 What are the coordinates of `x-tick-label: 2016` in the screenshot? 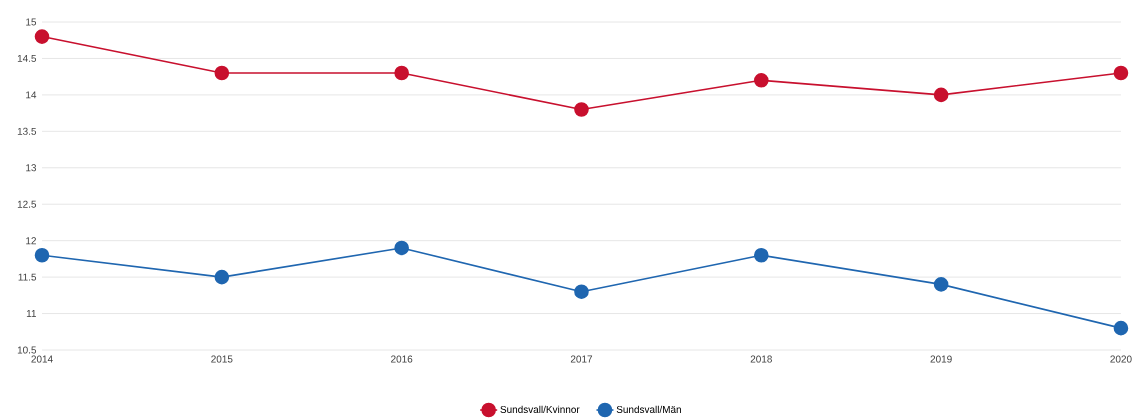 It's located at (402, 359).